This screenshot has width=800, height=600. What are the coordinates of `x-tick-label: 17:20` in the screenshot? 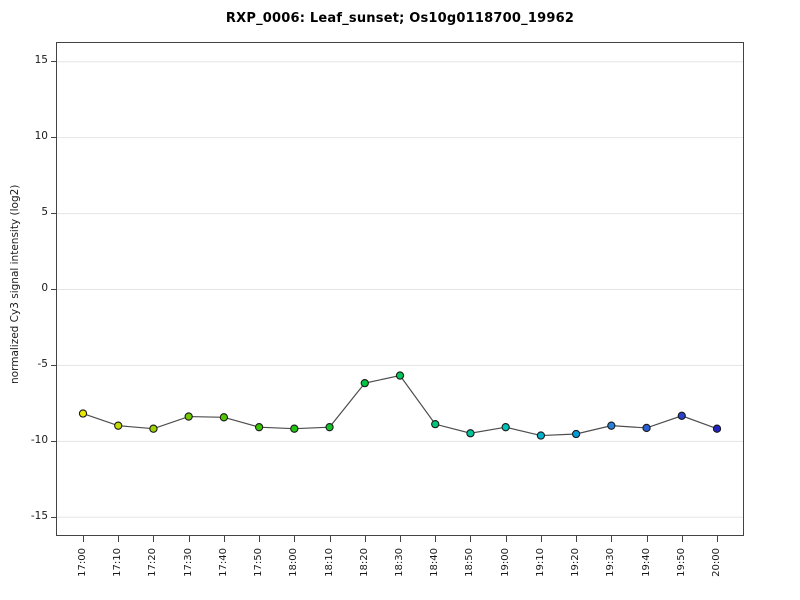 It's located at (153, 562).